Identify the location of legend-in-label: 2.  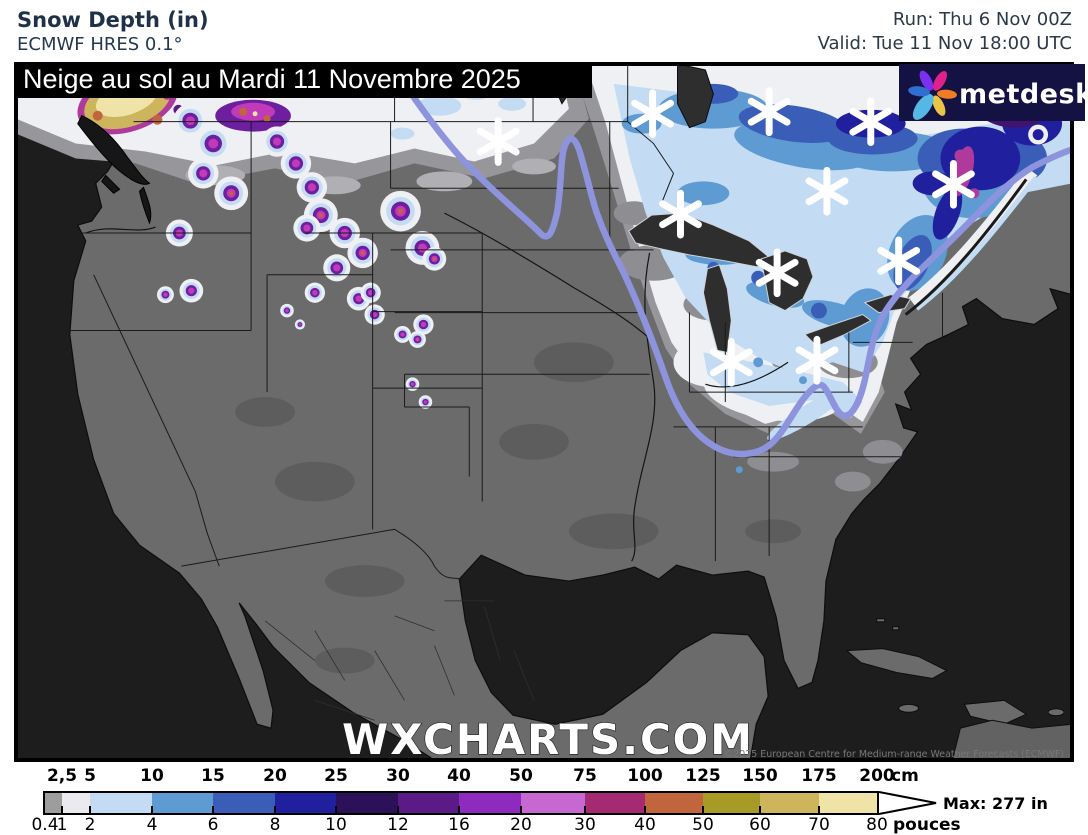
(90, 825).